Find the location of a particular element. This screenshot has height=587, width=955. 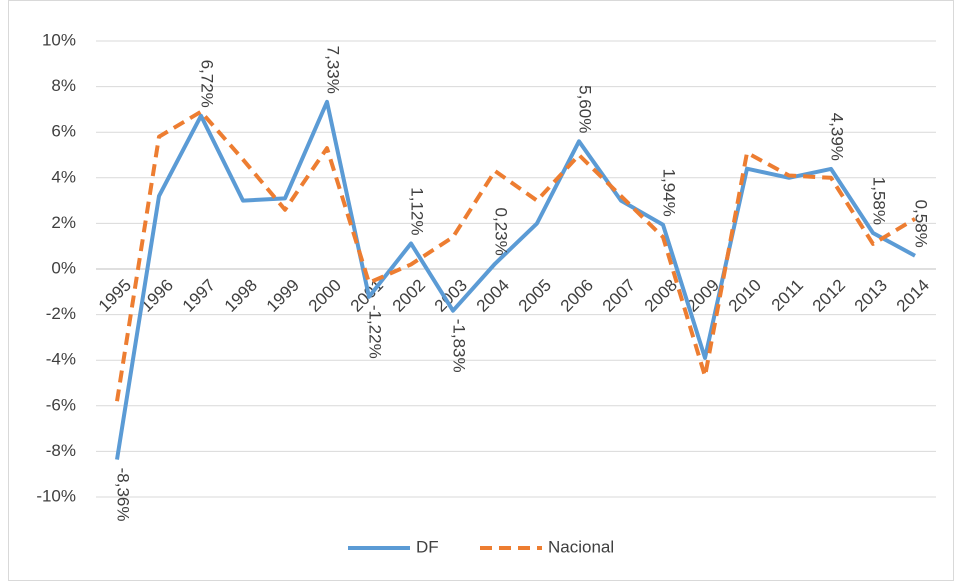

y-tick-label: 0% is located at coordinates (63, 267).